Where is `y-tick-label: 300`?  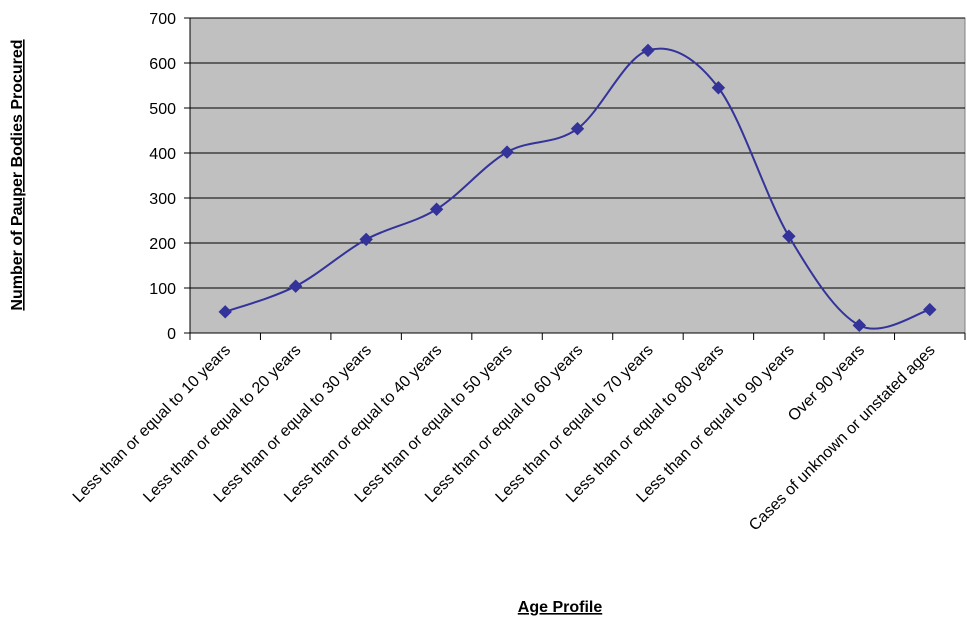 y-tick-label: 300 is located at coordinates (162, 199).